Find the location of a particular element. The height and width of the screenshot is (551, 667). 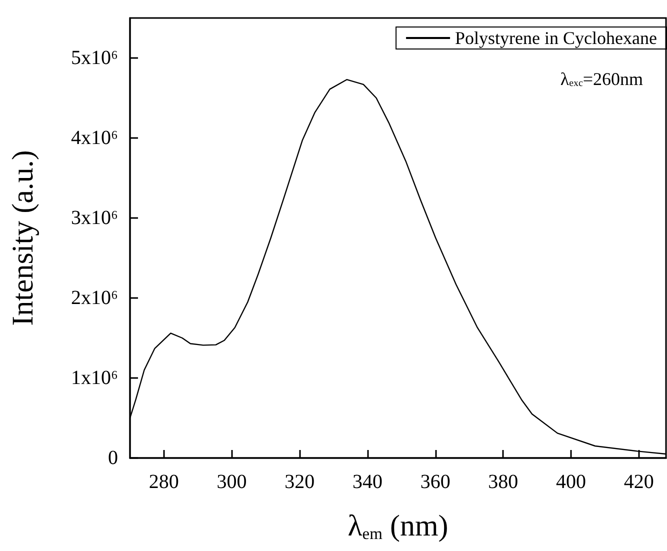

x-tick-label: 320 is located at coordinates (299, 482).